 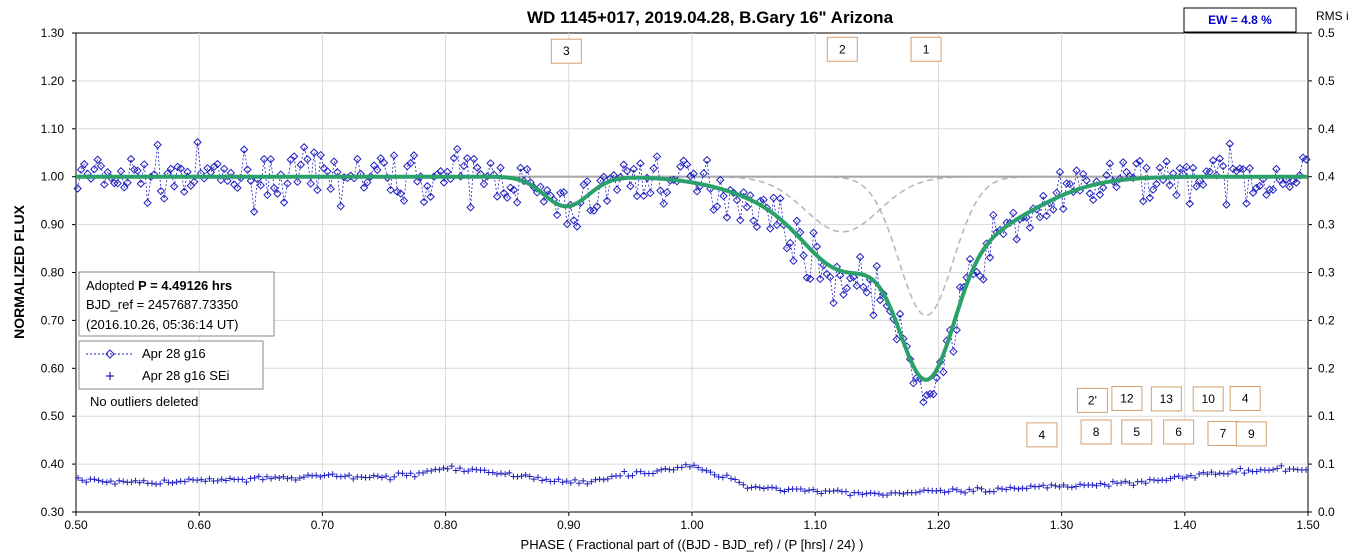 What do you see at coordinates (1326, 320) in the screenshot?
I see `y2-tick-label: 0.2` at bounding box center [1326, 320].